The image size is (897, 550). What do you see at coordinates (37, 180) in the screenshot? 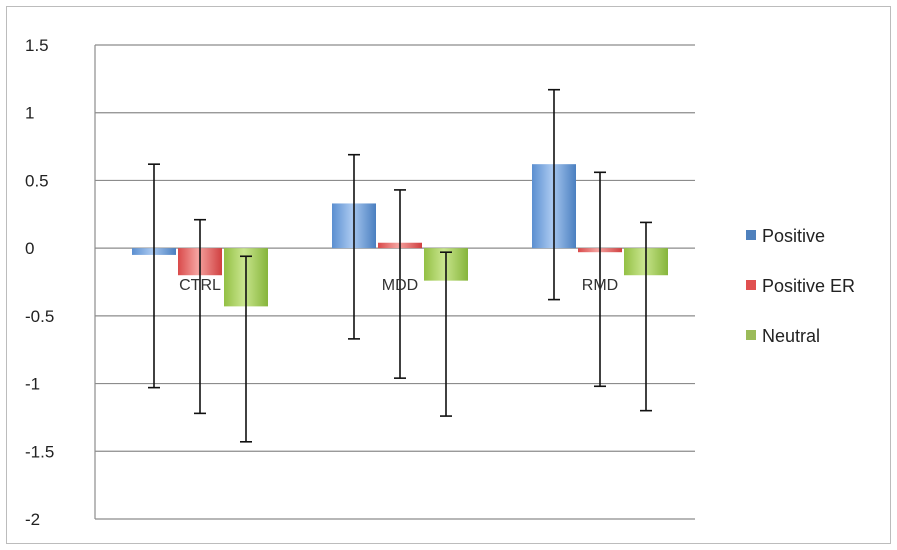
I see `y-tick-label: 0.5` at bounding box center [37, 180].